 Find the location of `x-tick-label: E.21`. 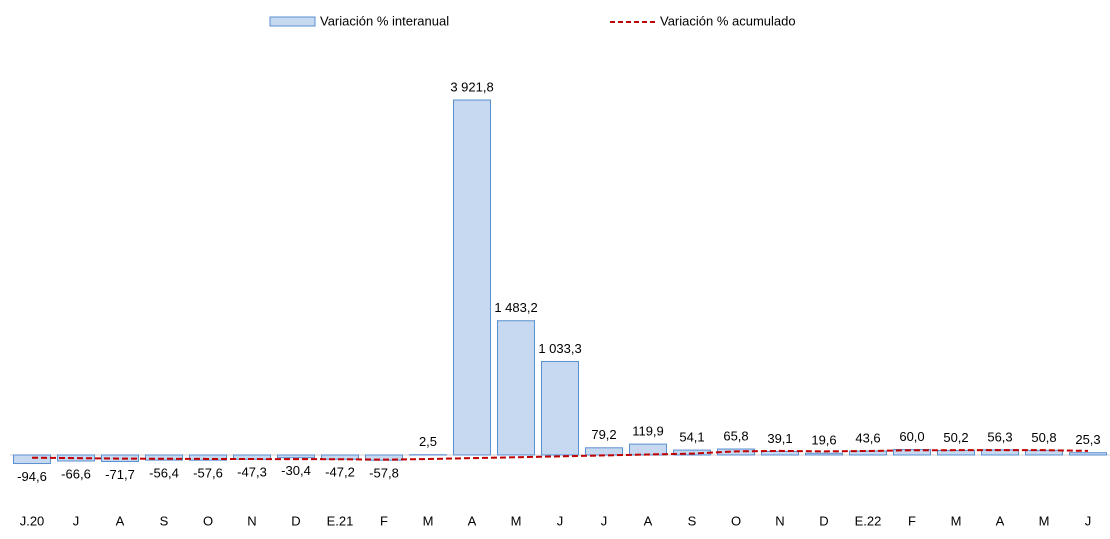

x-tick-label: E.21 is located at coordinates (340, 520).